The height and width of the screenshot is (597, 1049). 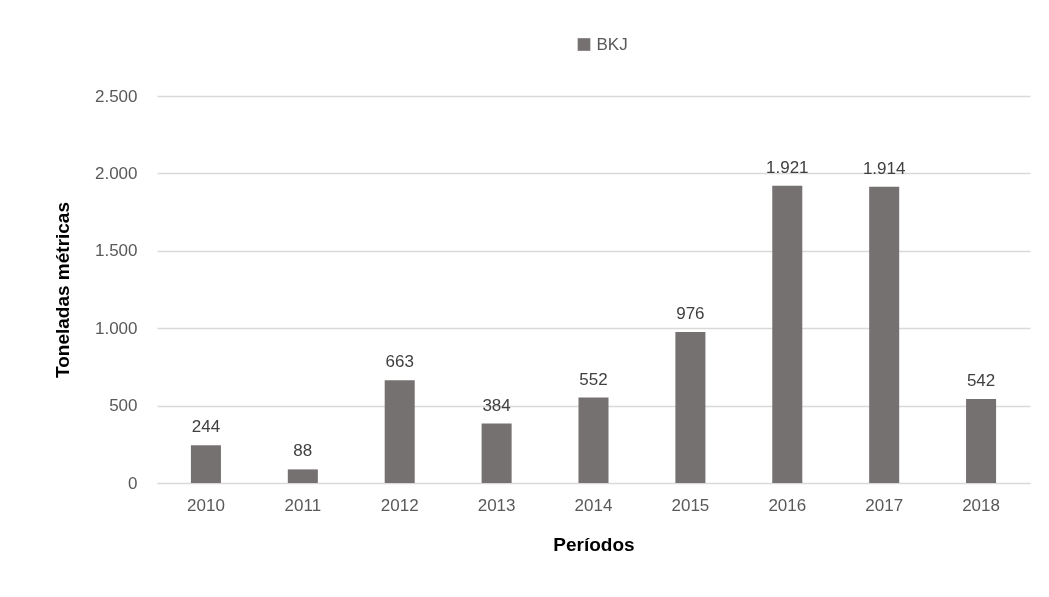 What do you see at coordinates (116, 328) in the screenshot?
I see `y-tick-label: 1.000` at bounding box center [116, 328].